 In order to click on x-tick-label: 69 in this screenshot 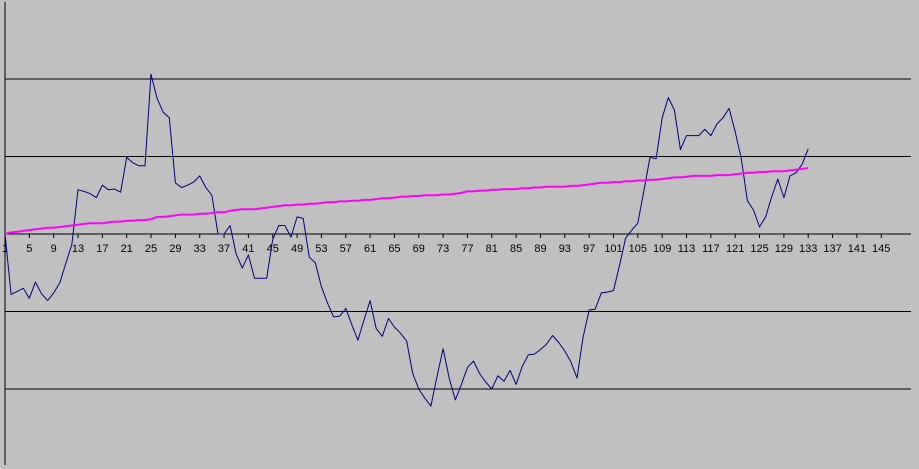, I will do `click(419, 249)`.